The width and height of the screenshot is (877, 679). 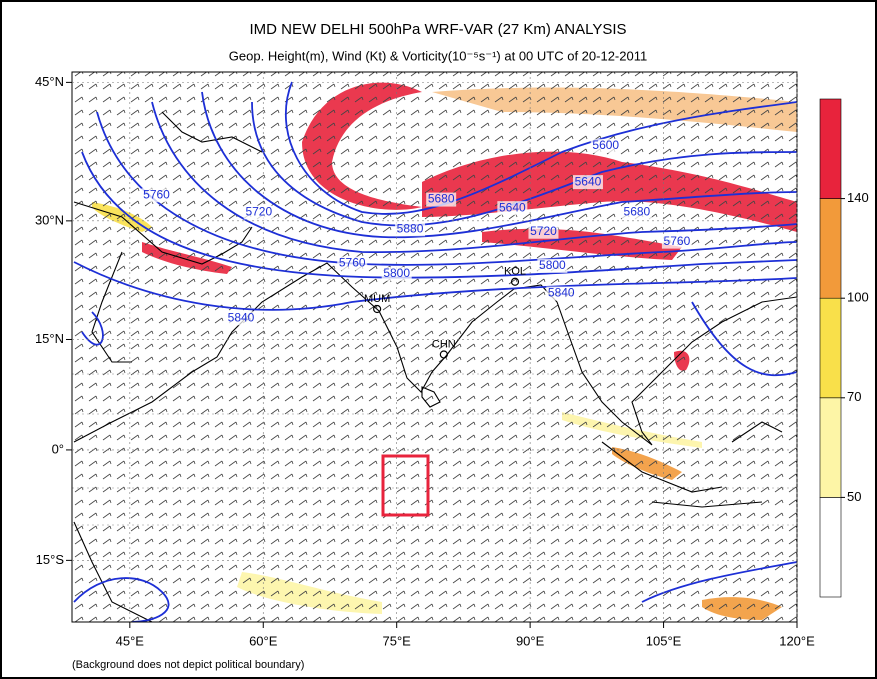 What do you see at coordinates (444, 344) in the screenshot?
I see `city-label: CHN` at bounding box center [444, 344].